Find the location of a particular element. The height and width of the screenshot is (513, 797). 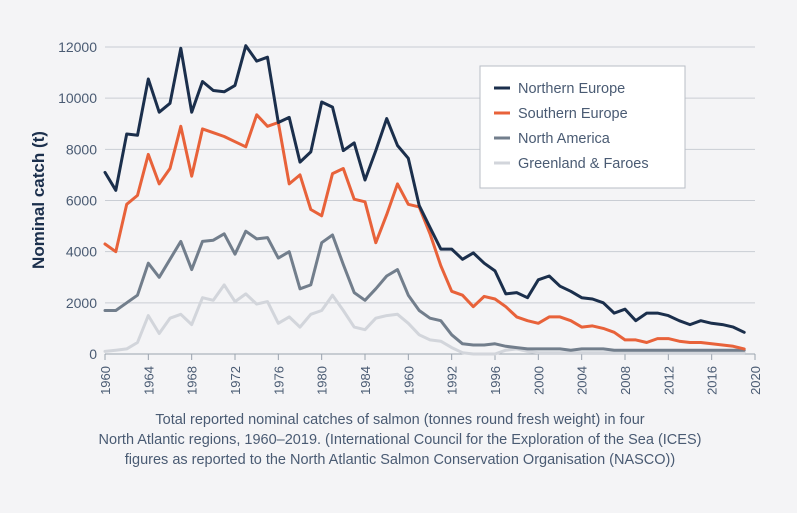

y-tick-label: 10000 is located at coordinates (77, 98).